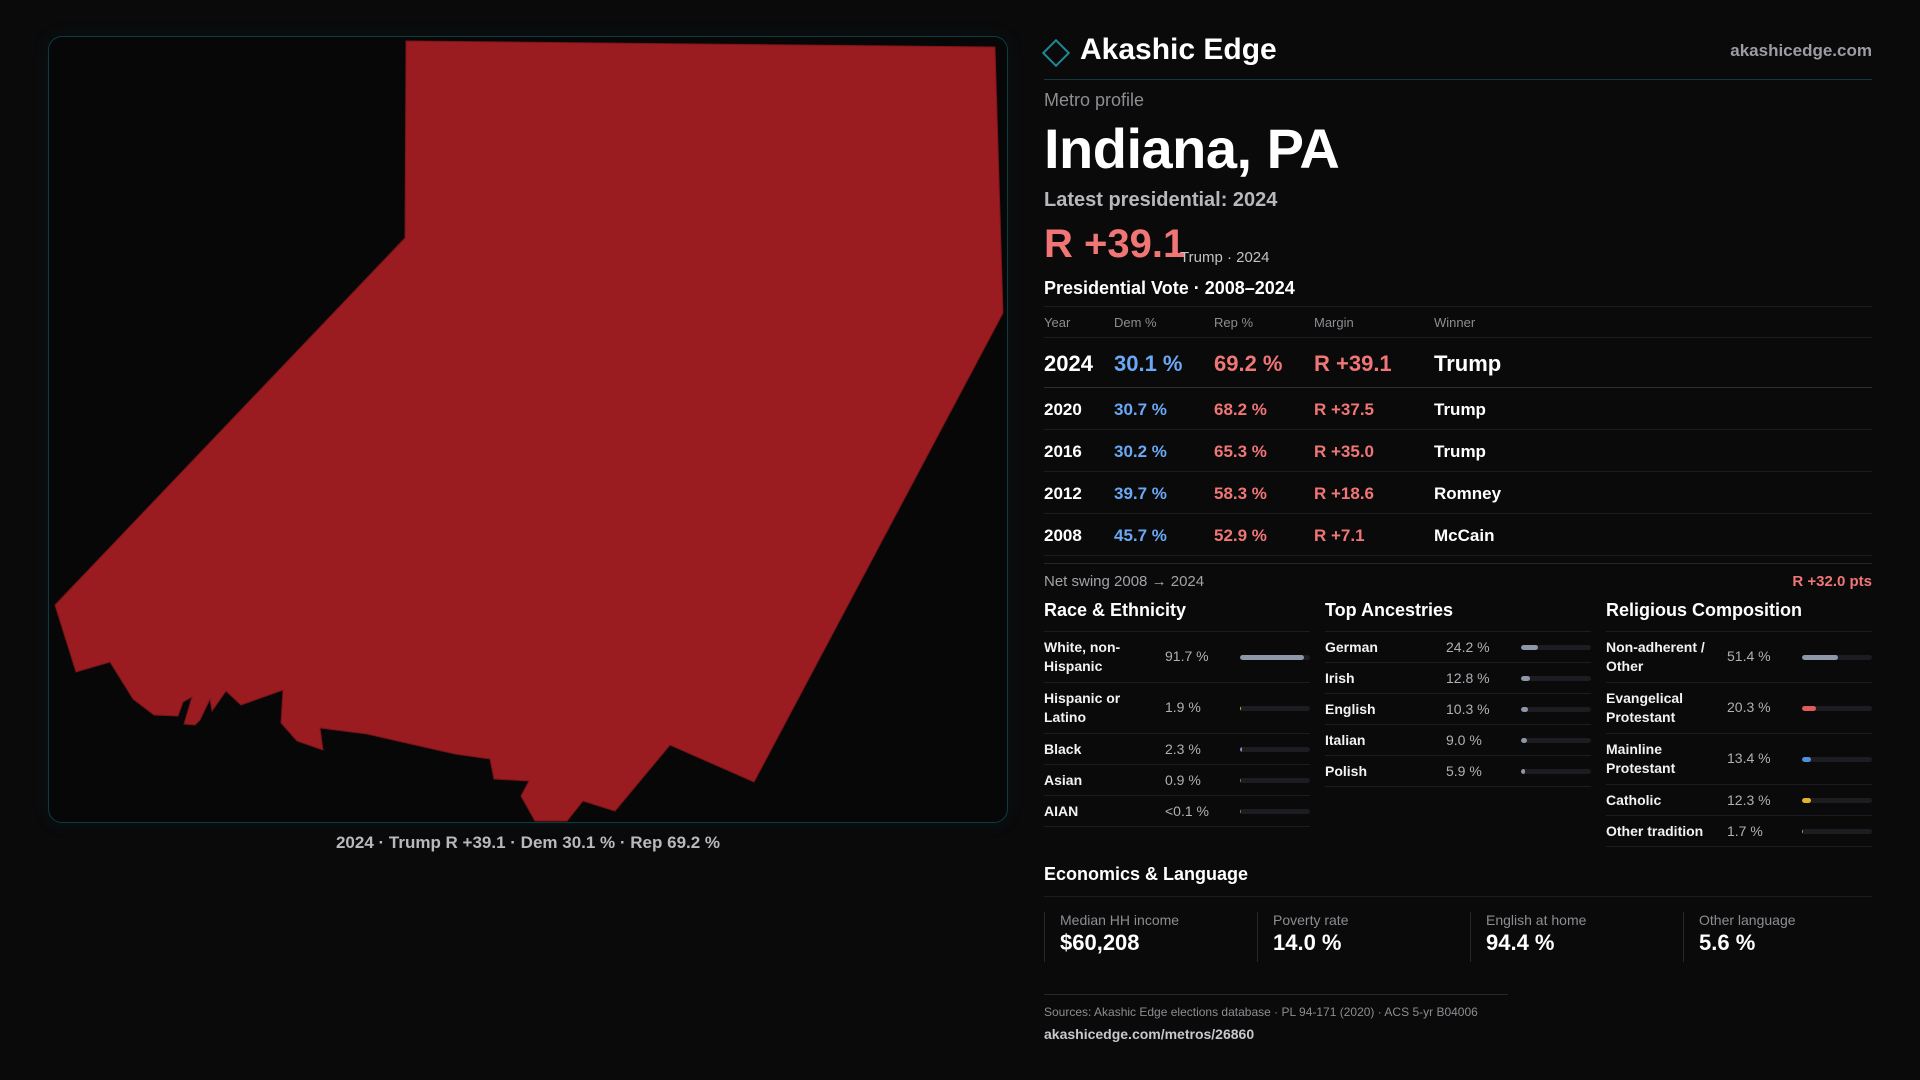 The width and height of the screenshot is (1920, 1080). What do you see at coordinates (1149, 1034) in the screenshot?
I see `permalink: akashicedge.com/metros/26860` at bounding box center [1149, 1034].